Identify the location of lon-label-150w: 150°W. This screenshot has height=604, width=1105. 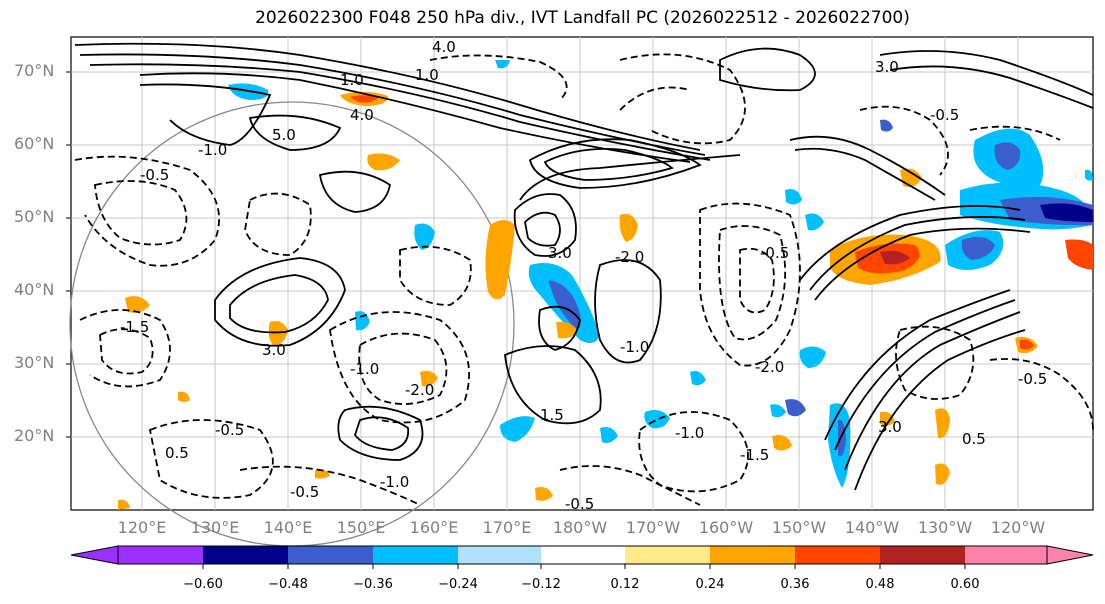
(799, 527).